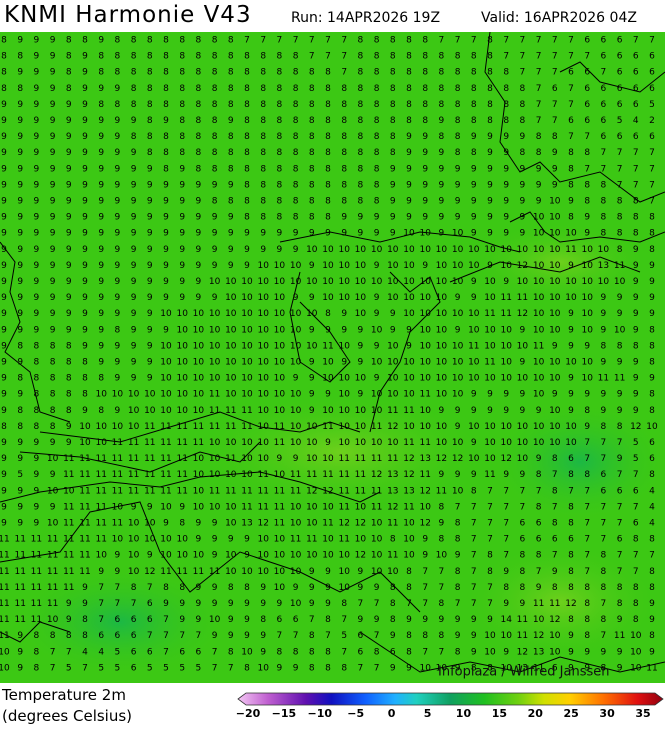  What do you see at coordinates (506, 620) in the screenshot?
I see `grid-value: 14` at bounding box center [506, 620].